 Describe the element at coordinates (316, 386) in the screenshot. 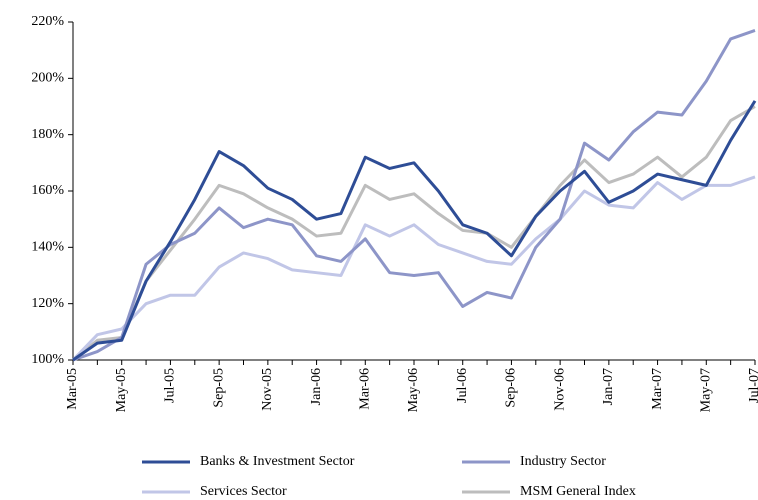

I see `x-tick-label: Jan-06` at that location.